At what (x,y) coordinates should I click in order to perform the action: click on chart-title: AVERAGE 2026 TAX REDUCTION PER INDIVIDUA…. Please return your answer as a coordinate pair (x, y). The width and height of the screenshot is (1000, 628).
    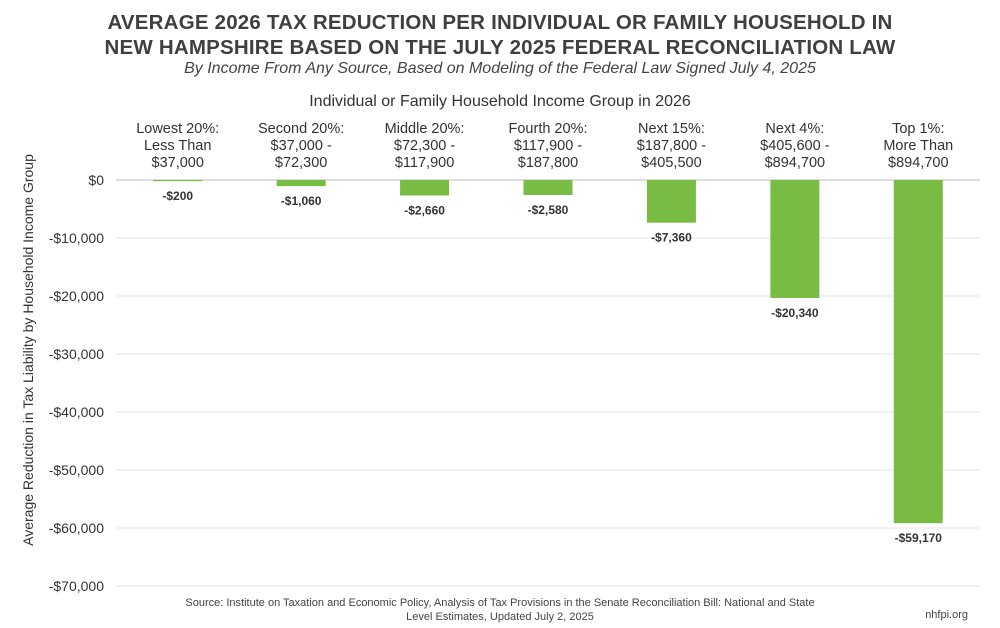
    Looking at the image, I should click on (500, 35).